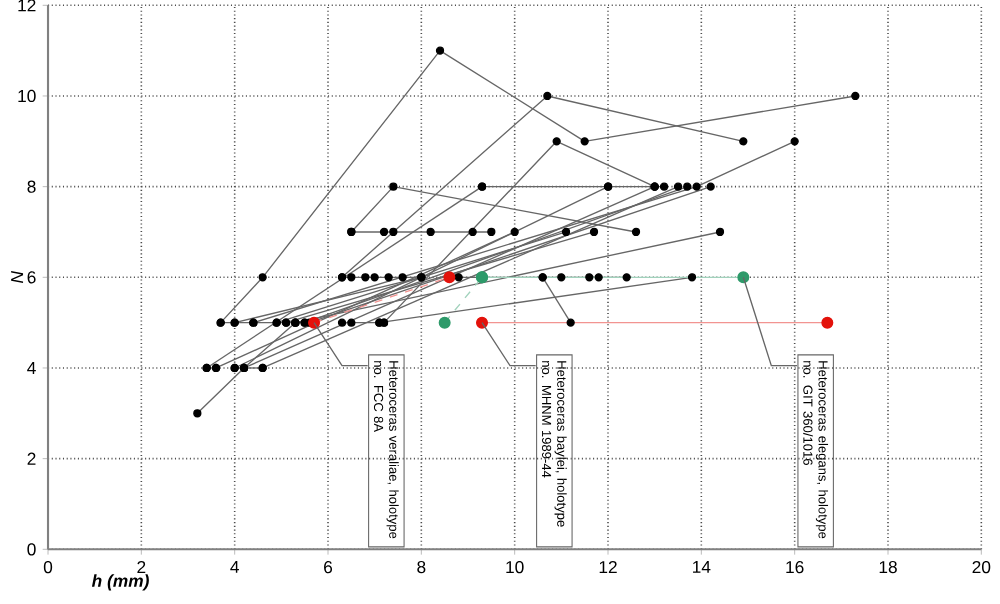 The width and height of the screenshot is (1000, 604). Describe the element at coordinates (48, 567) in the screenshot. I see `x-tick-label: 0` at that location.